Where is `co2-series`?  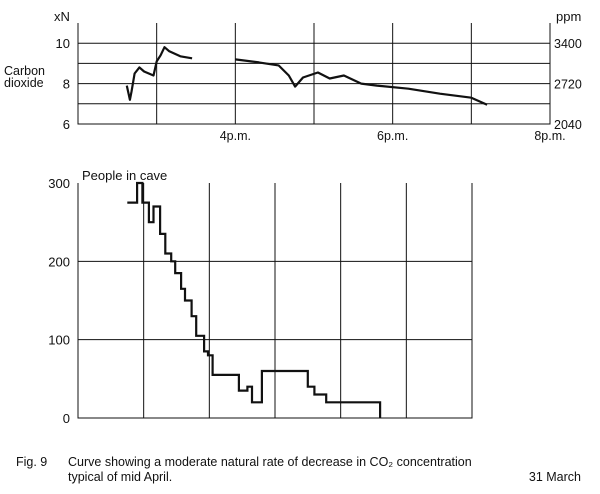
co2-series is located at coordinates (306, 76).